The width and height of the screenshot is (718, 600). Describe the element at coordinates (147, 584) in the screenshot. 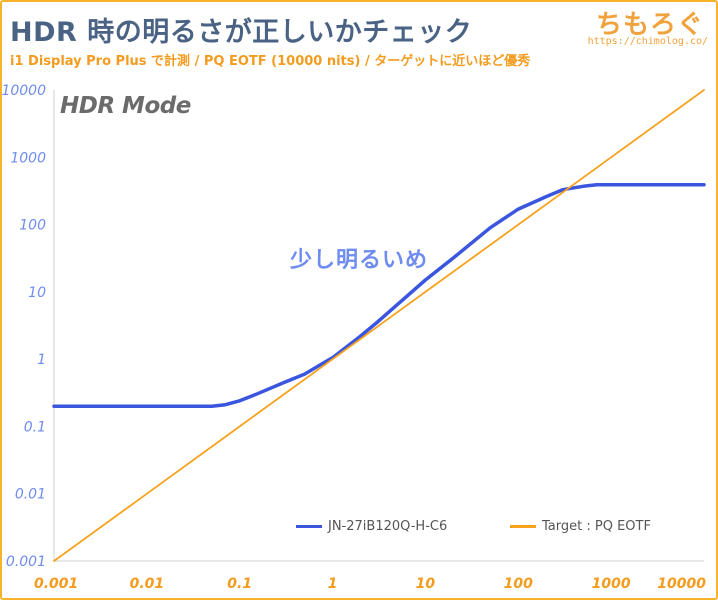

I see `x-tick-label: 0.01` at that location.